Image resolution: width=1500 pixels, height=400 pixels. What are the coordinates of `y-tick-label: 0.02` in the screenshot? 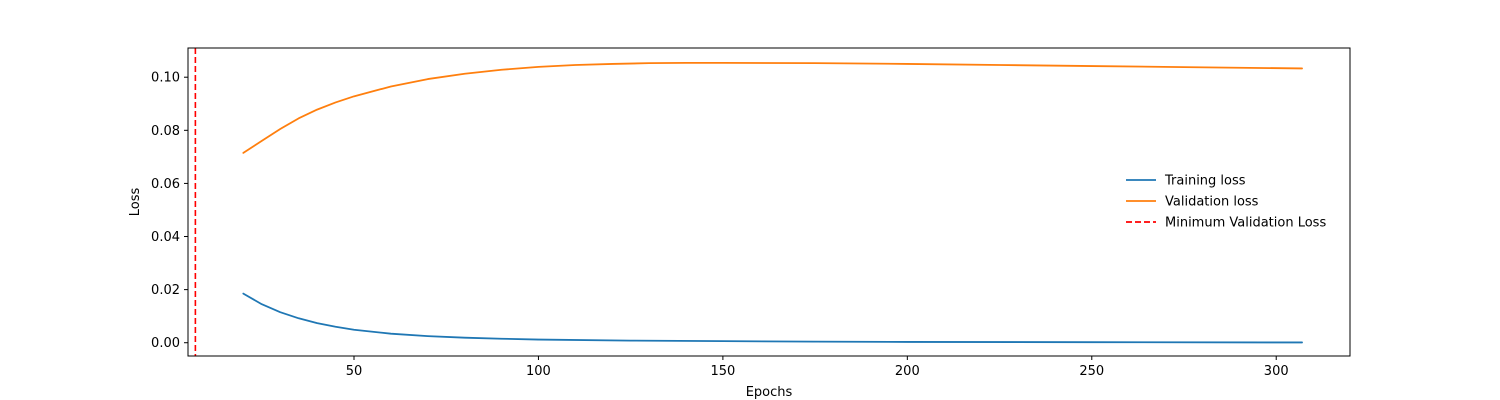 It's located at (165, 290).